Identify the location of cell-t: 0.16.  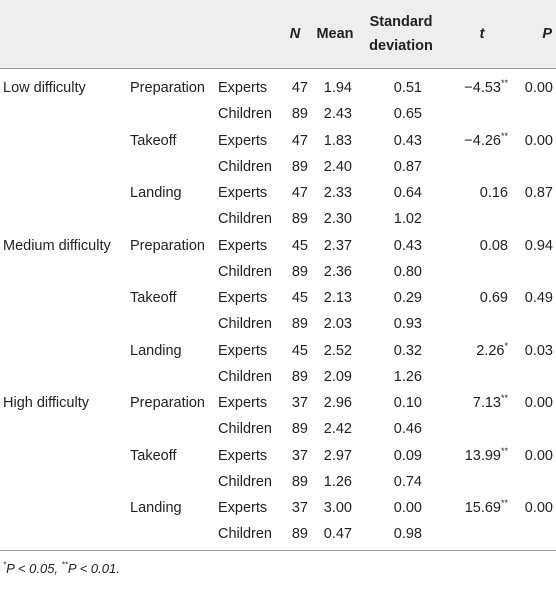
(479, 193).